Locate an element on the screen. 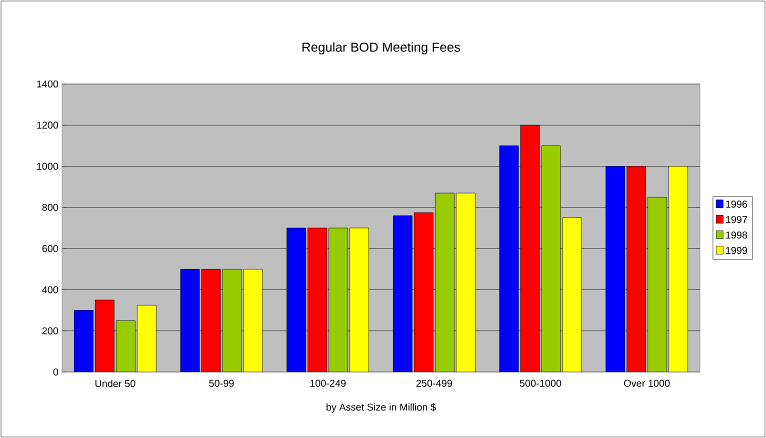 This screenshot has width=766, height=438. legend-label: 1998 is located at coordinates (737, 235).